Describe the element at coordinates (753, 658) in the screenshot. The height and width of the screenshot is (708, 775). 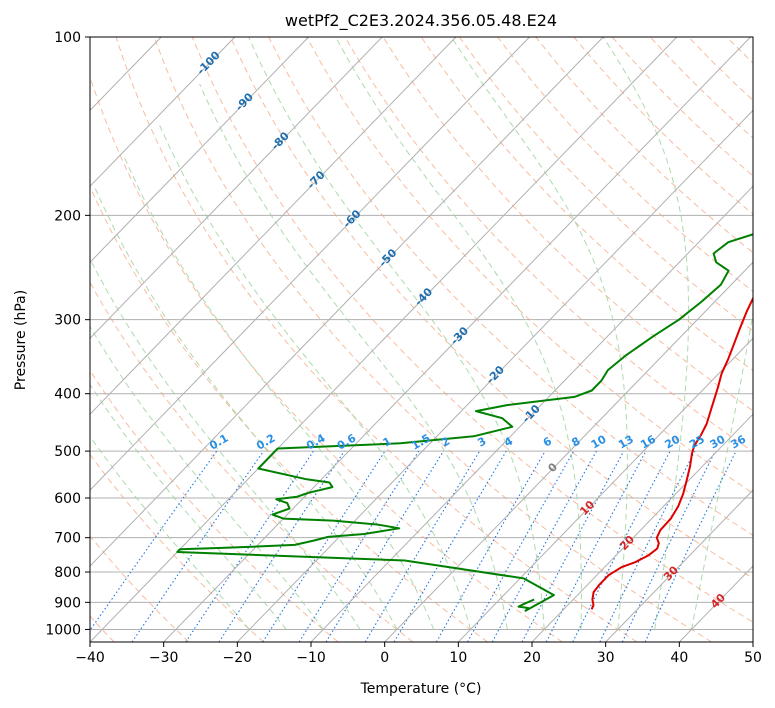
I see `x-tick-label-50: 50` at that location.